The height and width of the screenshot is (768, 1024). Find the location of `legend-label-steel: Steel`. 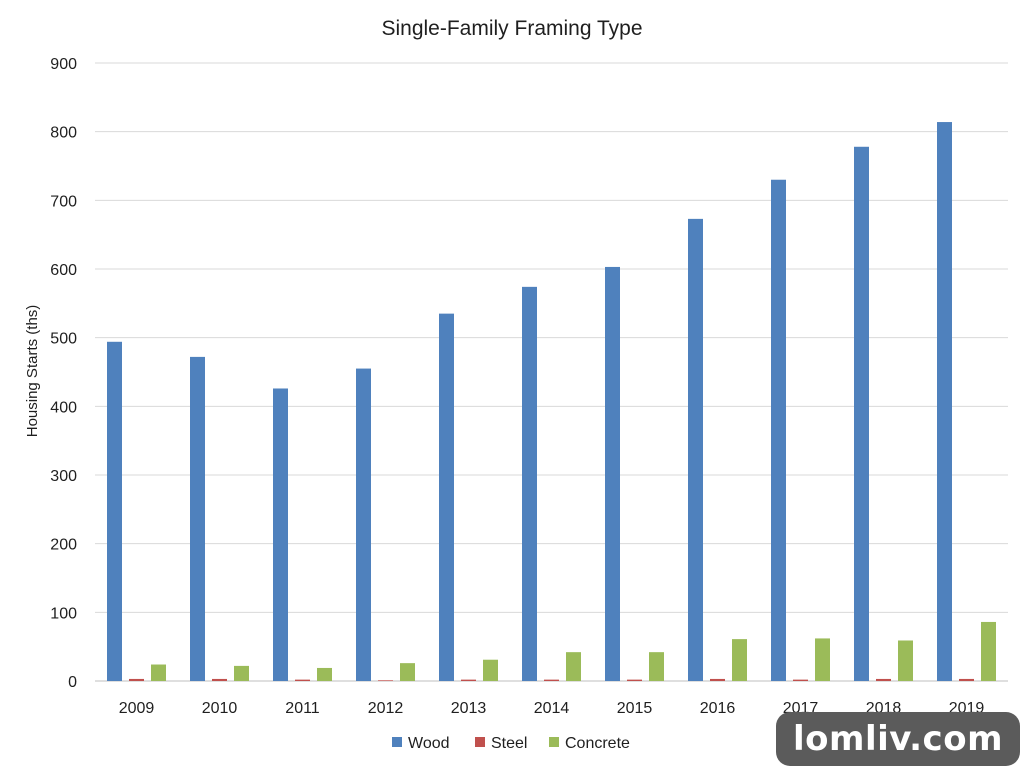

legend-label-steel: Steel is located at coordinates (509, 743).